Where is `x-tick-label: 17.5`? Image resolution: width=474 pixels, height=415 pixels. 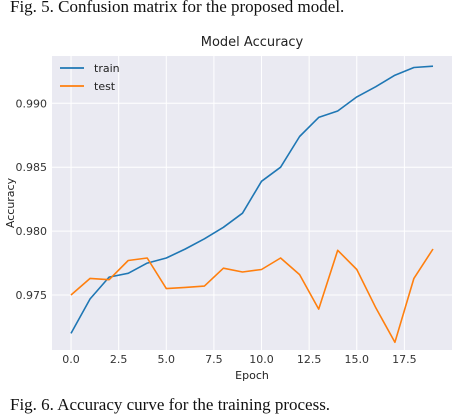 x-tick-label: 17.5 is located at coordinates (404, 359).